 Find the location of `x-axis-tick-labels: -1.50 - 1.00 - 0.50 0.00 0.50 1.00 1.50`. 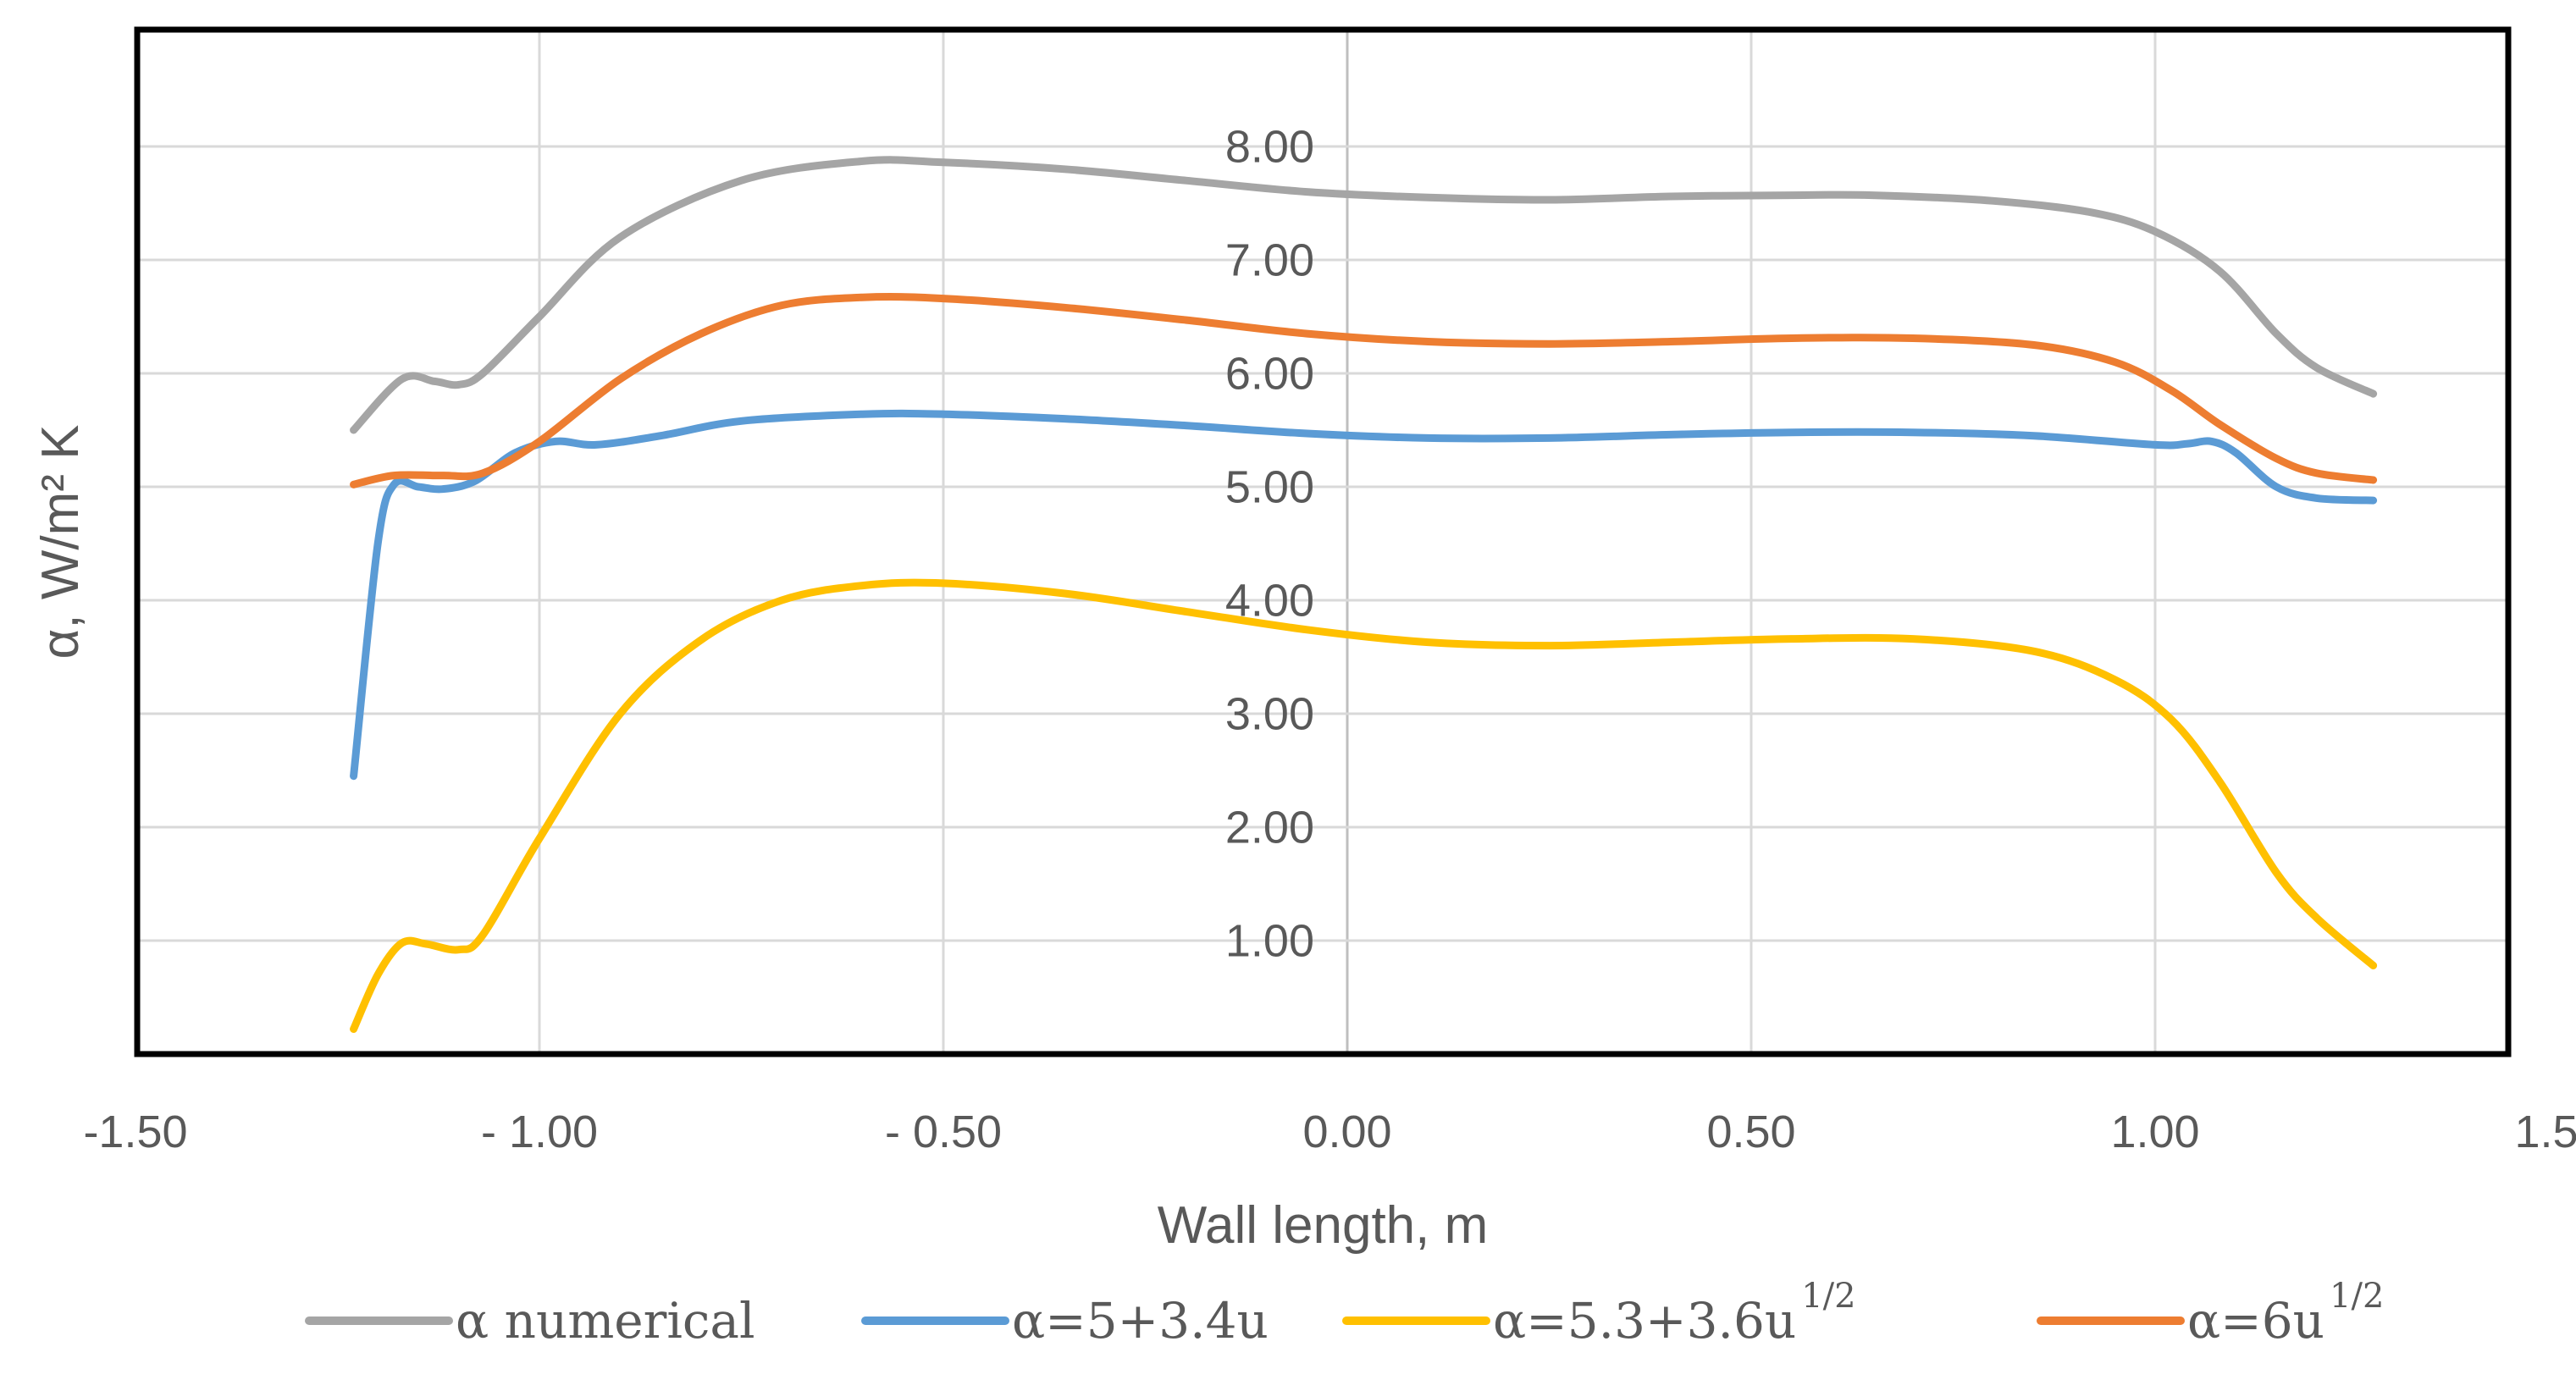

x-axis-tick-labels: -1.50 - 1.00 - 0.50 0.00 0.50 1.00 1.50 is located at coordinates (1329, 1132).